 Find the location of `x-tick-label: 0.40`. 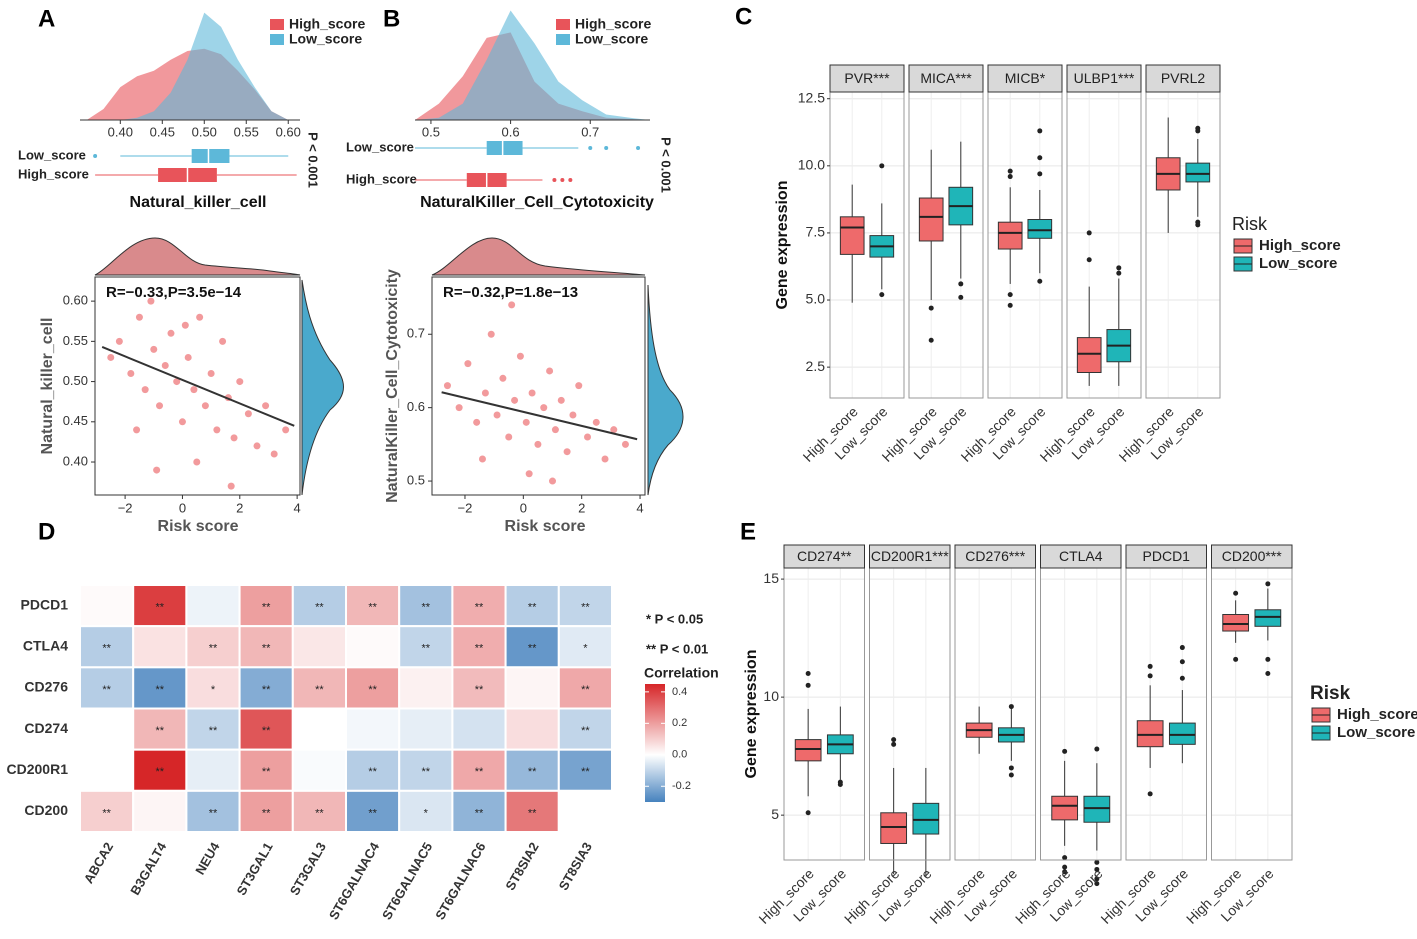

x-tick-label: 0.40 is located at coordinates (120, 131).